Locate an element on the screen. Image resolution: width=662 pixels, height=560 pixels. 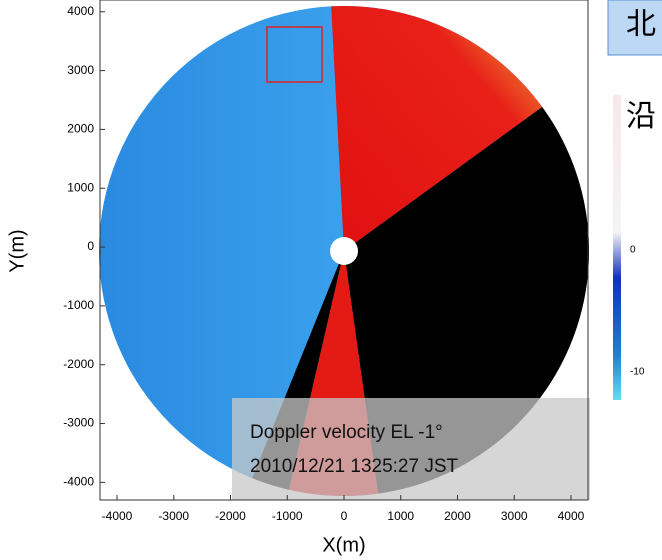
y-tick-label: -1000 is located at coordinates (78, 305).